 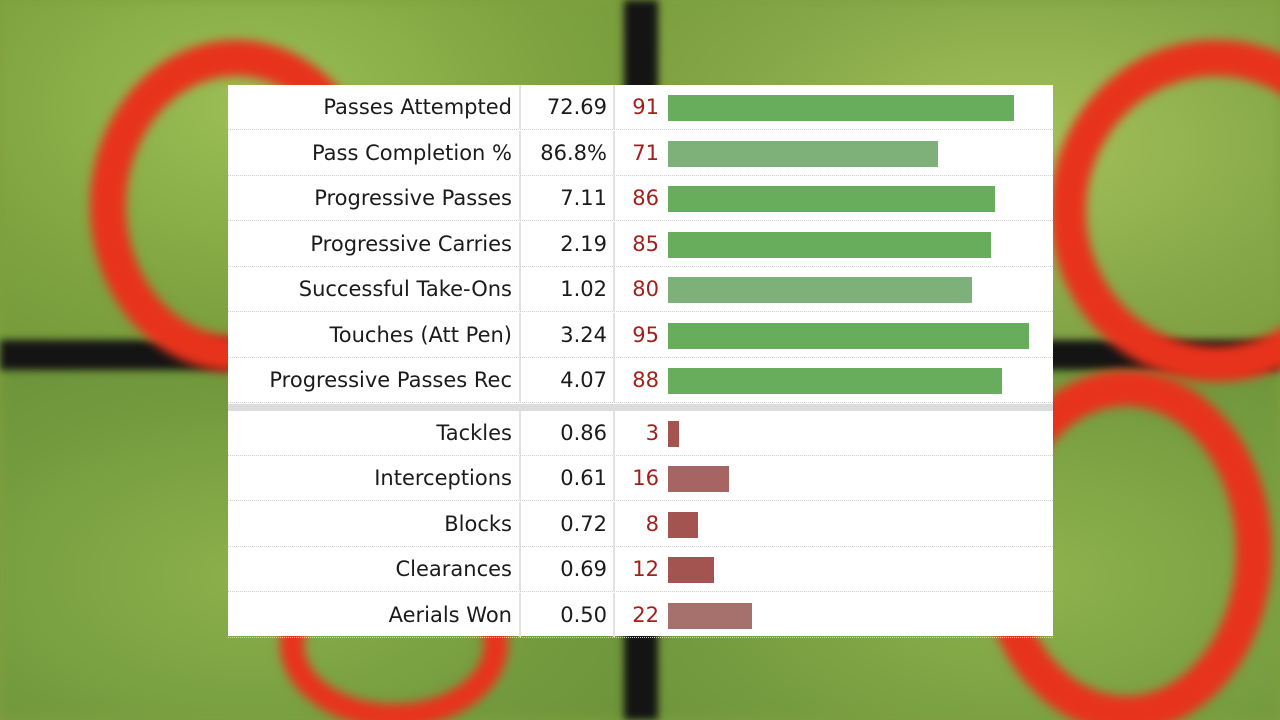 I want to click on stat-label: Progressive Passes Rec, so click(x=390, y=380).